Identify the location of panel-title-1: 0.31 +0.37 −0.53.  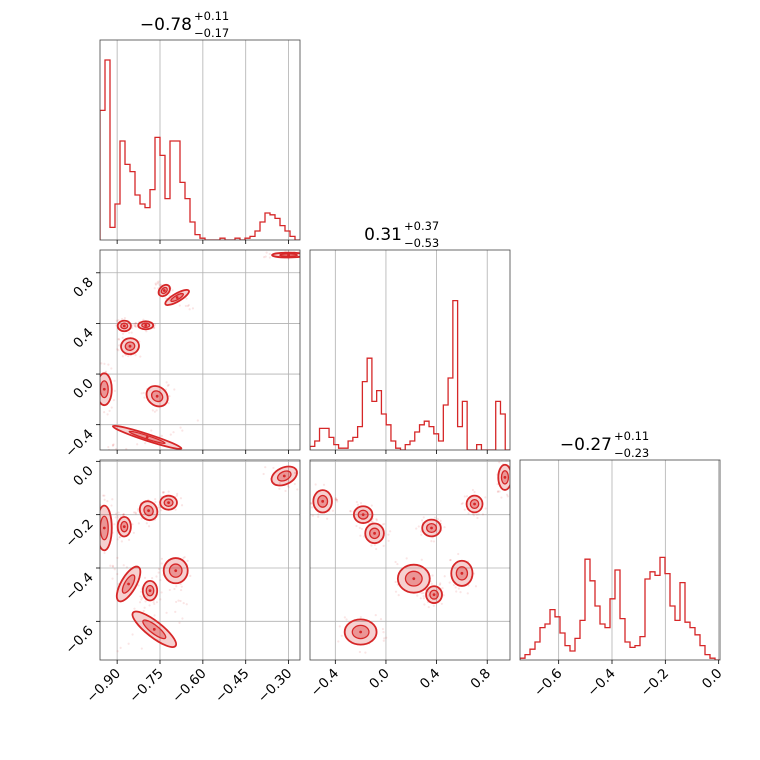
(401, 234).